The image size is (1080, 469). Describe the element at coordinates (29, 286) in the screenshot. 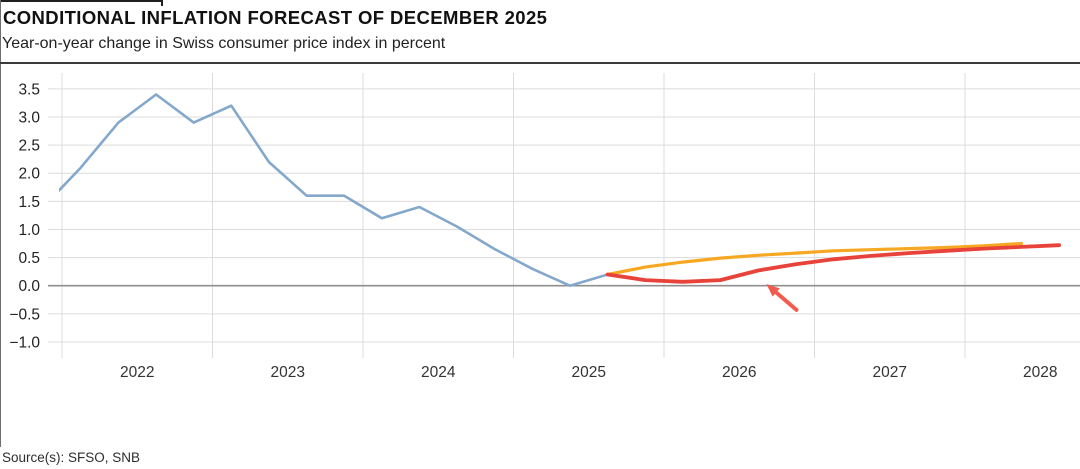

I see `y-axis-tick-label: 0.0` at that location.